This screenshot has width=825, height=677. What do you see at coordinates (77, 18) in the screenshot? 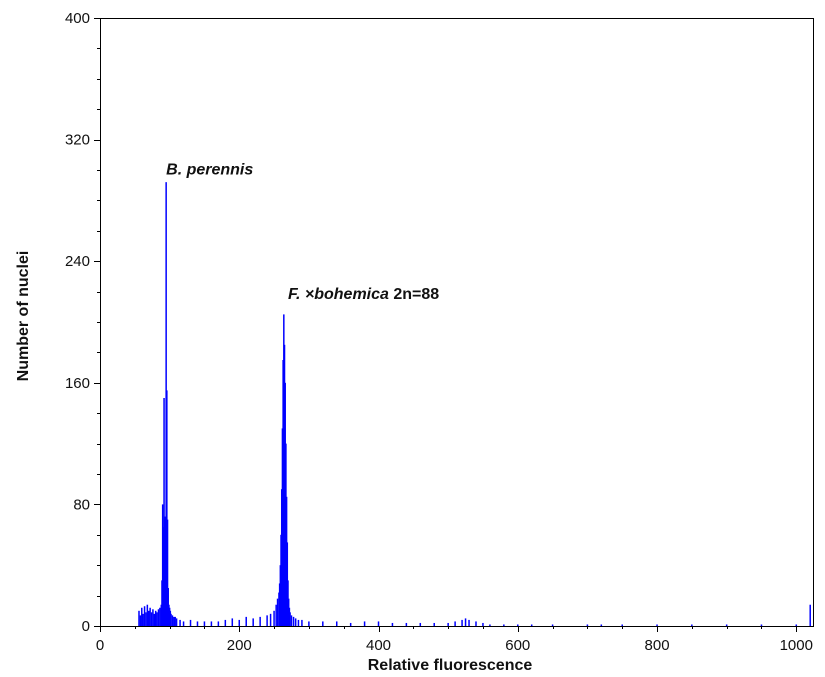
I see `y-tick-label: 400` at bounding box center [77, 18].